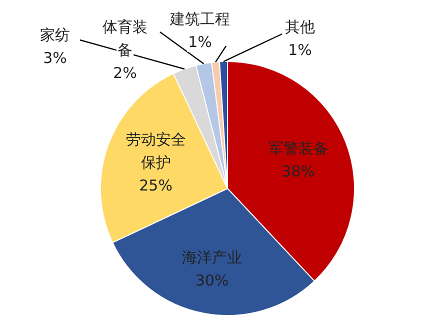 The height and width of the screenshot is (329, 425). What do you see at coordinates (55, 35) in the screenshot?
I see `slice-label: 家纺` at bounding box center [55, 35].